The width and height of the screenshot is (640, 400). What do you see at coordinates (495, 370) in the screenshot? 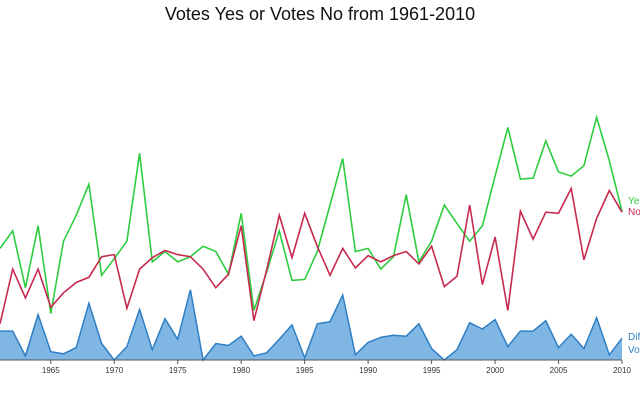
I see `x-tick-label-2000: 2000` at bounding box center [495, 370].